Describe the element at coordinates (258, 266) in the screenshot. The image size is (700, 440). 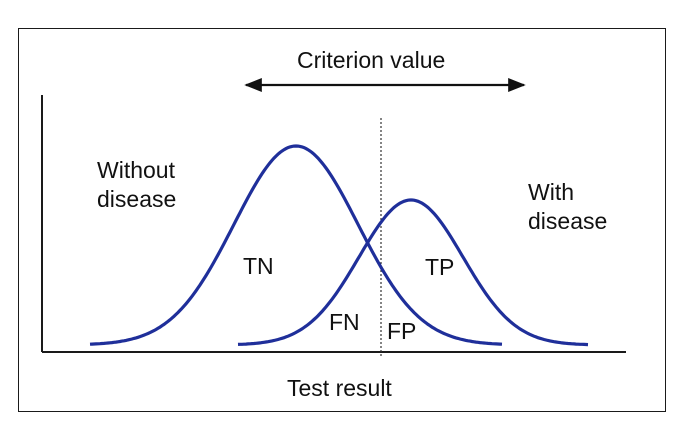
I see `true-negative-label: TN` at that location.